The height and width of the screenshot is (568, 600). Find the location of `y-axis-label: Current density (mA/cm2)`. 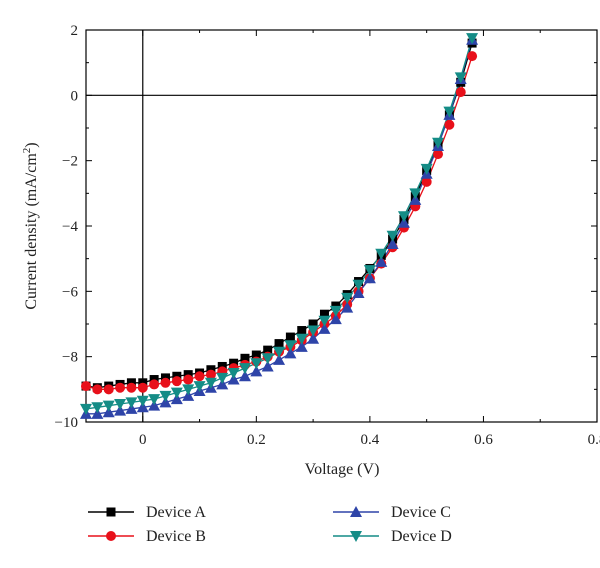

y-axis-label: Current density (mA/cm2) is located at coordinates (30, 225).